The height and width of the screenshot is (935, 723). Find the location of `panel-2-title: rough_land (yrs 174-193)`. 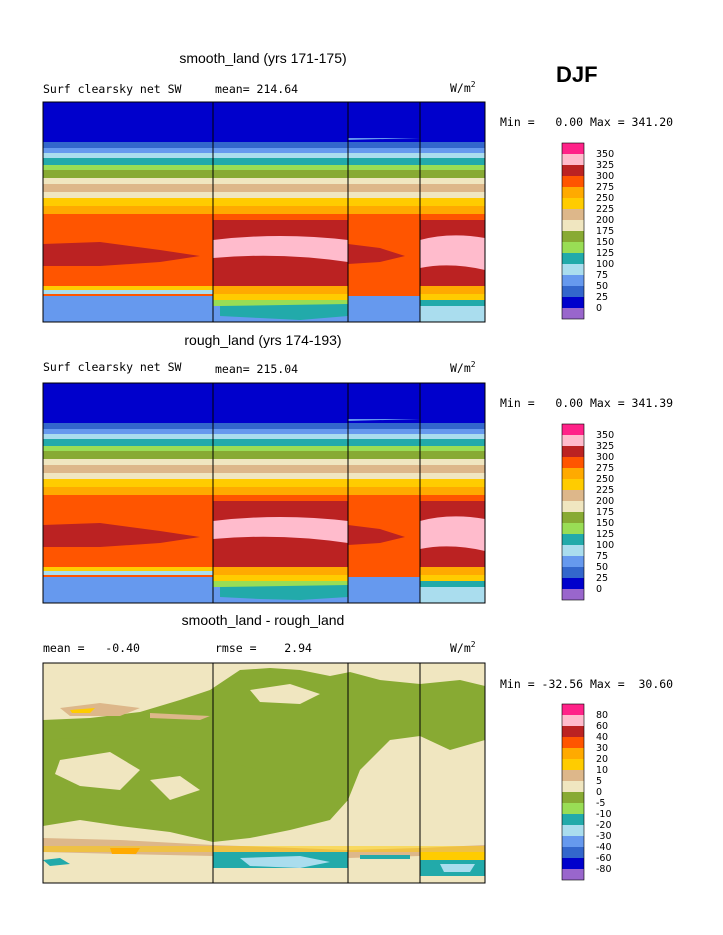

panel-2-title: rough_land (yrs 174-193) is located at coordinates (262, 340).